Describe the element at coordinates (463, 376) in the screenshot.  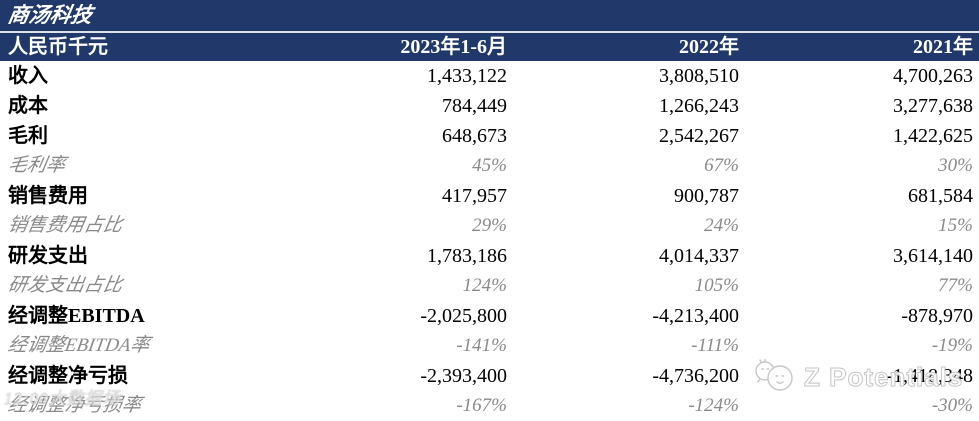
I see `cell-2023h1: -2,393,400` at that location.